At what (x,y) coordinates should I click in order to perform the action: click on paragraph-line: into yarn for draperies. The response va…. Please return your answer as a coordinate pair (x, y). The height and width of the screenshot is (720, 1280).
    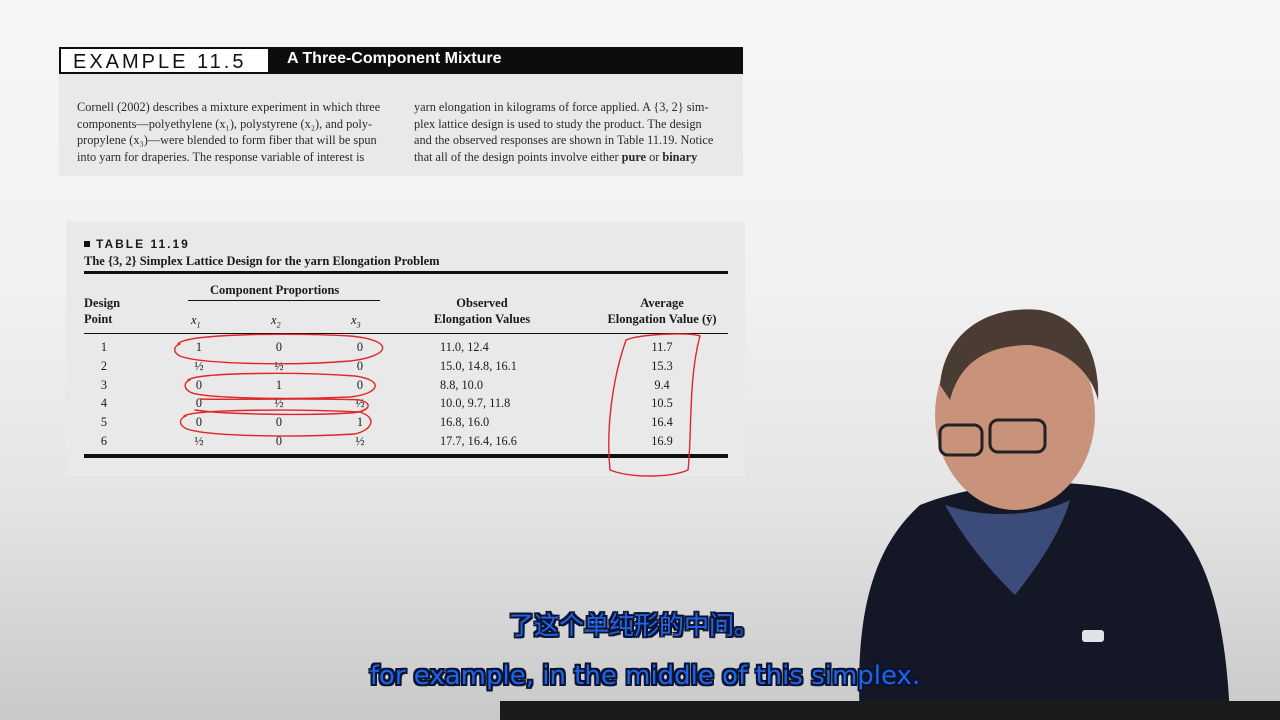
    Looking at the image, I should click on (221, 156).